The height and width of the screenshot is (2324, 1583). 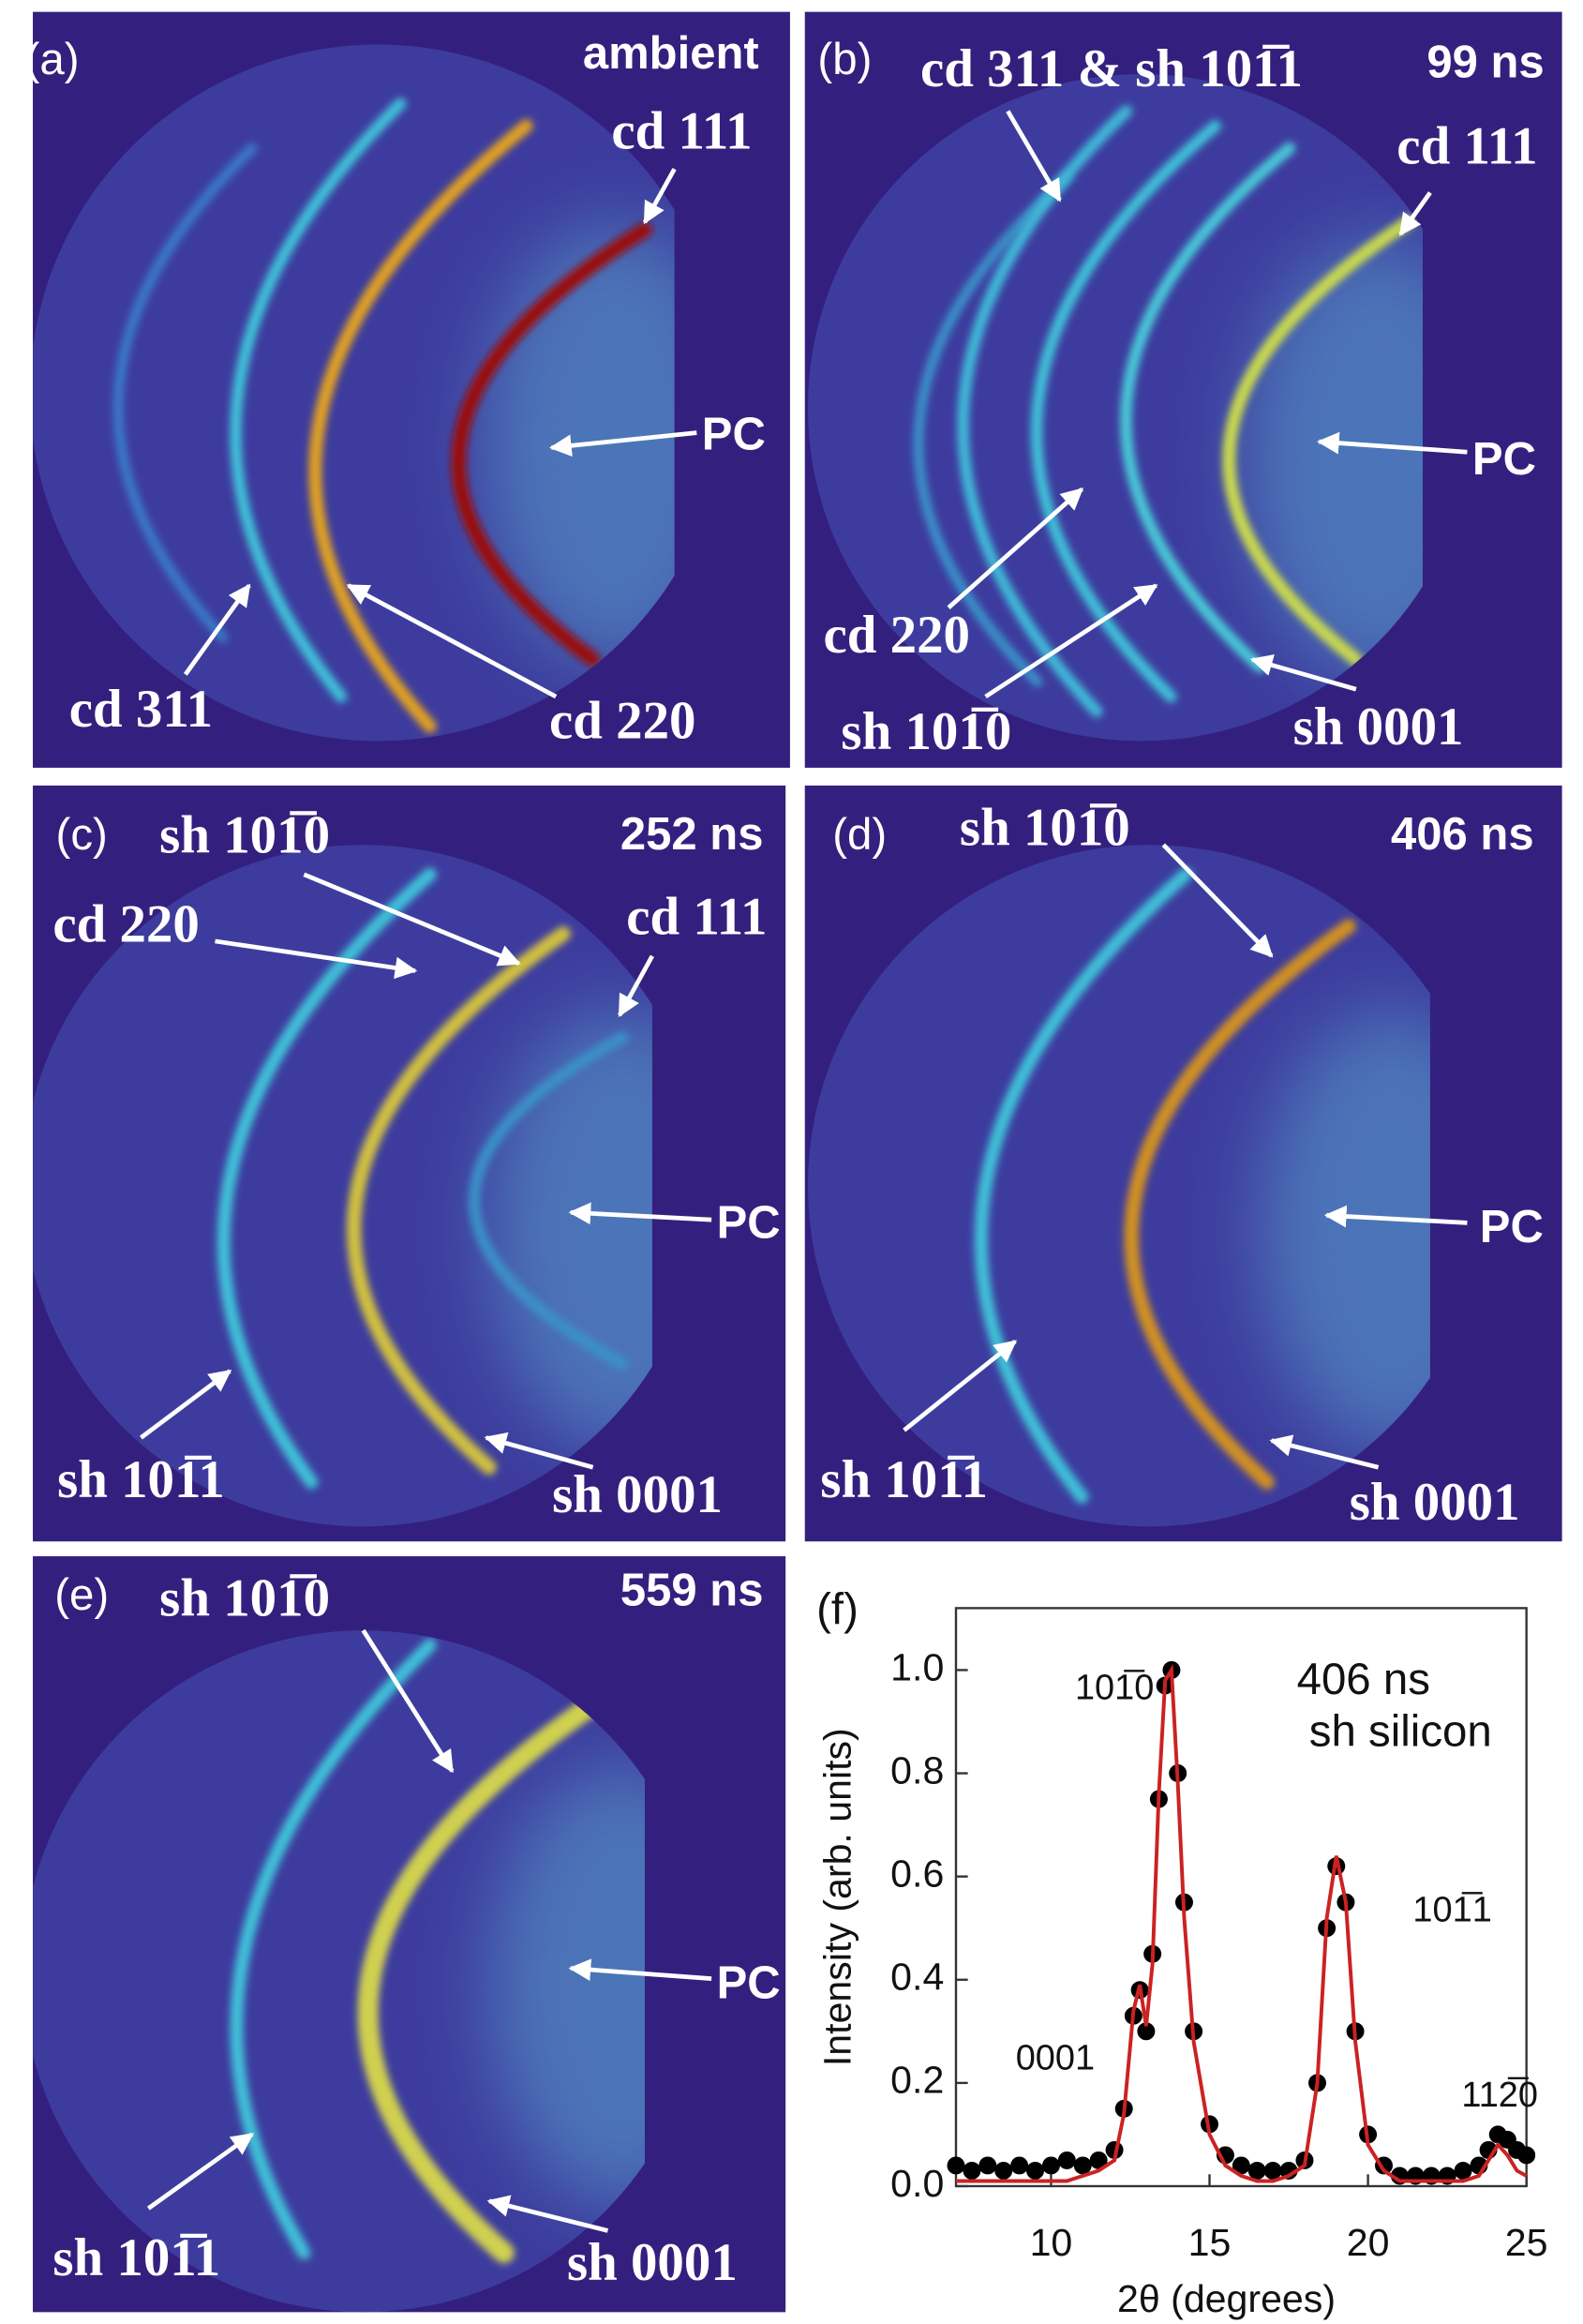 I want to click on y-tick-label: 0.0, so click(x=917, y=2184).